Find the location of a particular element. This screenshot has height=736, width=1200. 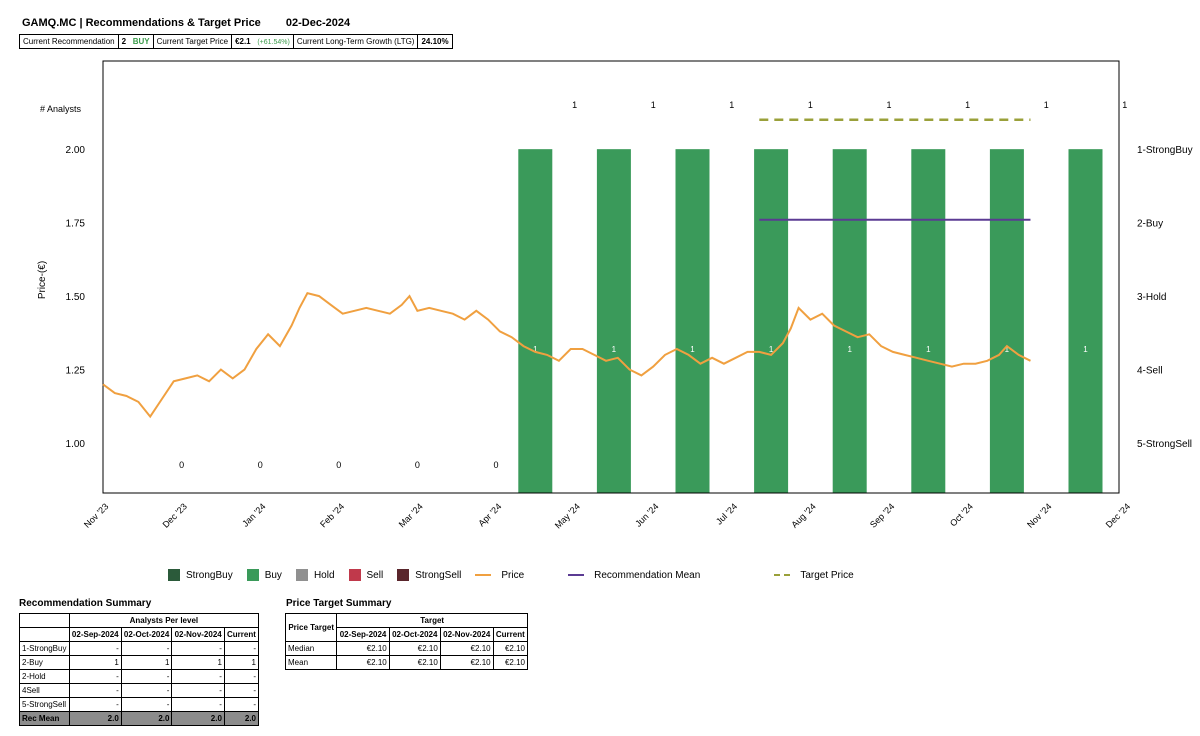

rating-level-label: 2-Buy is located at coordinates (1150, 224).